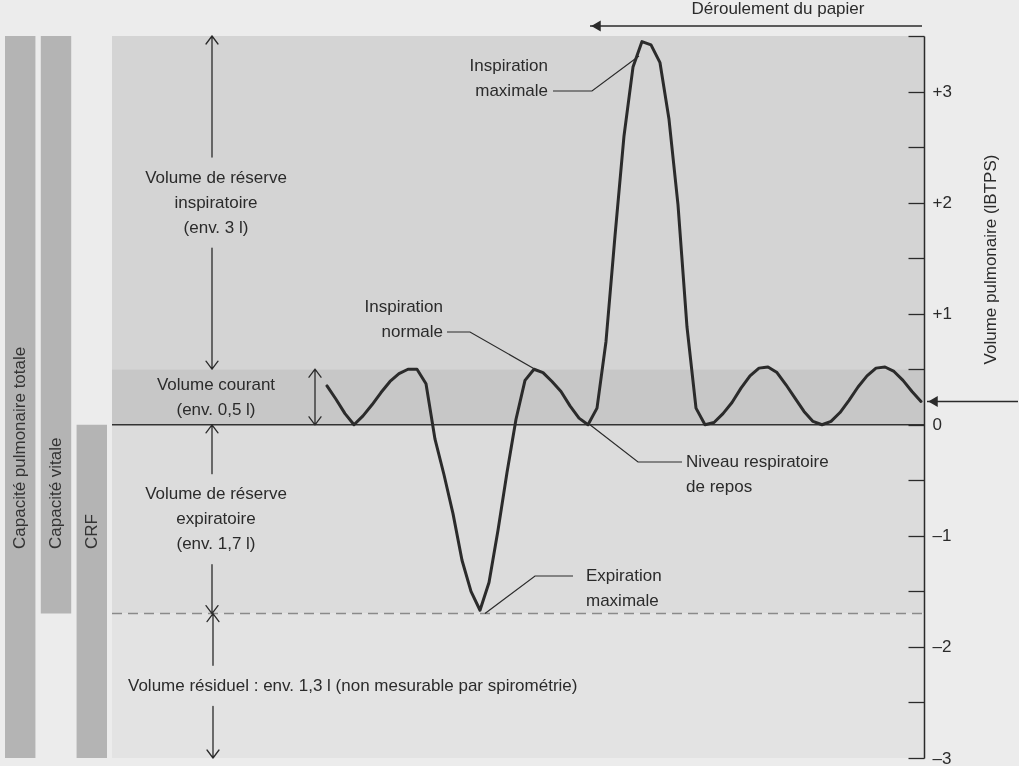  Describe the element at coordinates (942, 314) in the screenshot. I see `y-tick-label: +1` at that location.